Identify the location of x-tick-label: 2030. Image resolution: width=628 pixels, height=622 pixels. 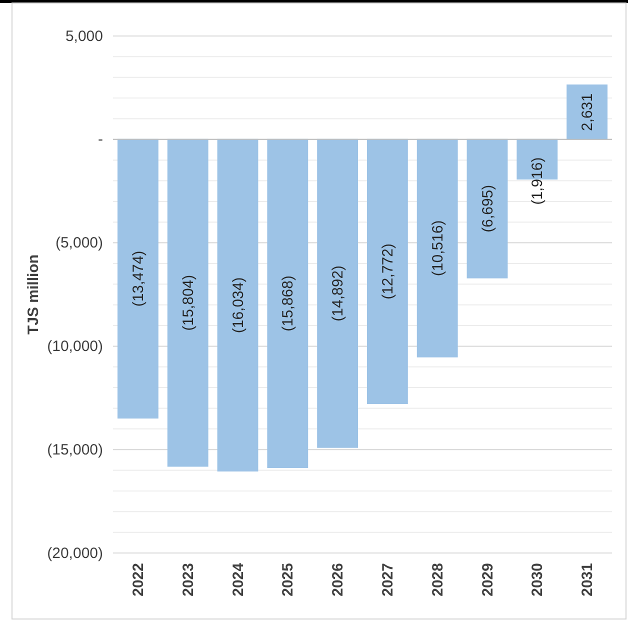
(537, 579).